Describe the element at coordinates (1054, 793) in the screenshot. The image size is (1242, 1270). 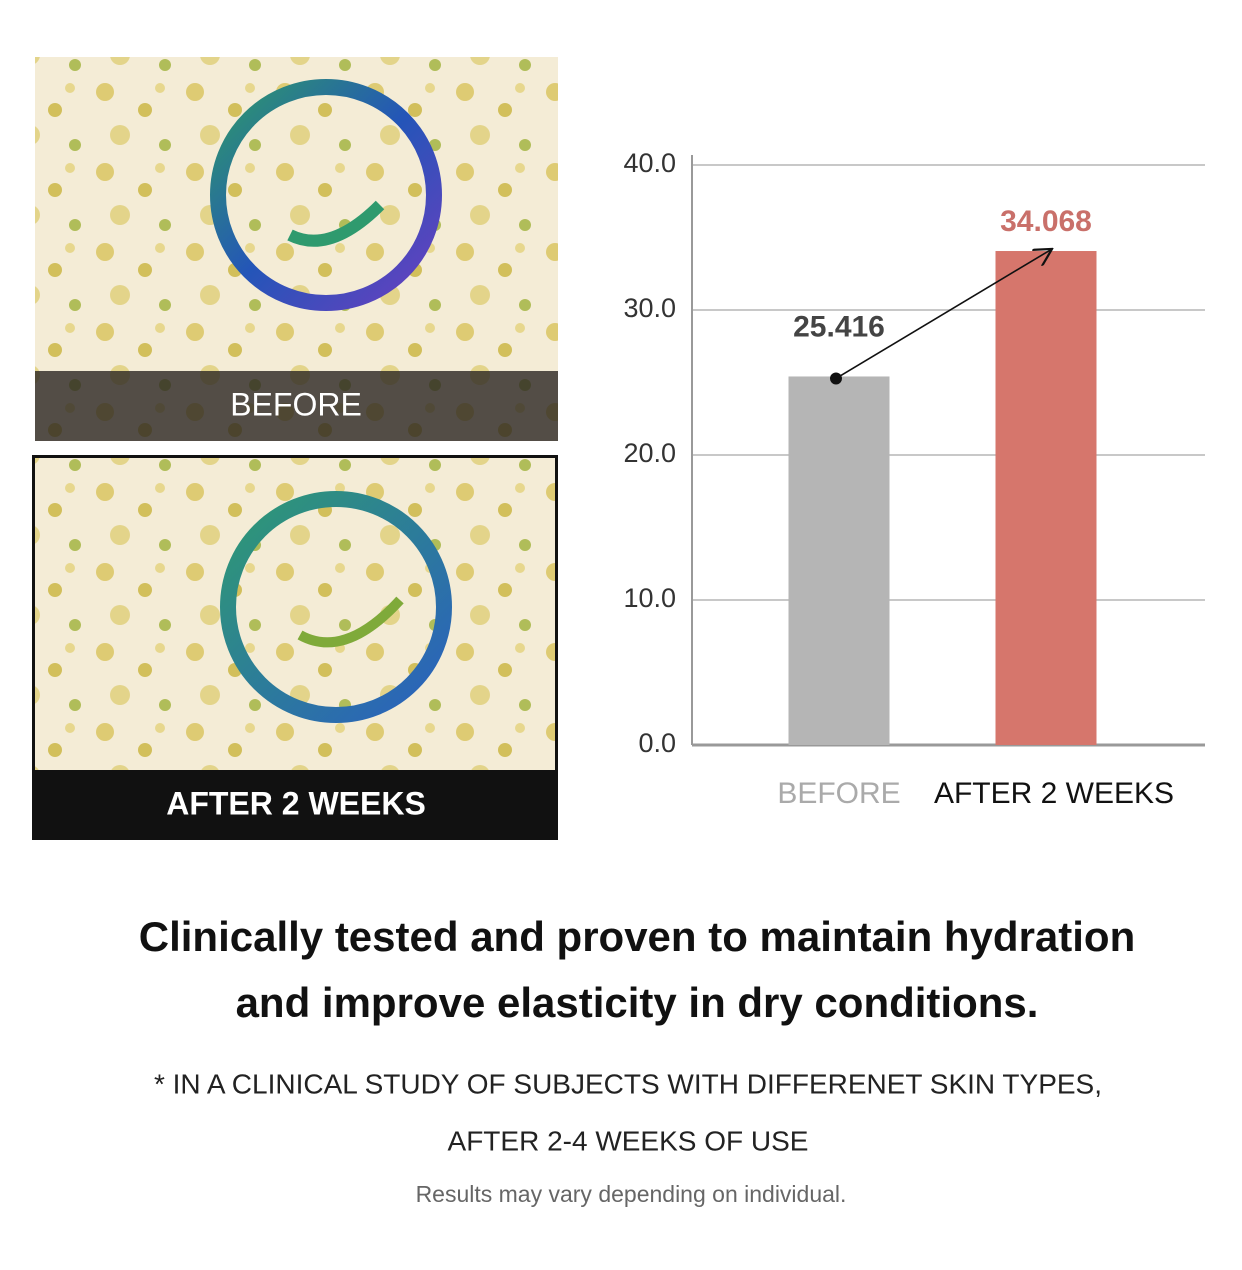
I see `x-tick-label: AFTER 2 WEEKS` at that location.